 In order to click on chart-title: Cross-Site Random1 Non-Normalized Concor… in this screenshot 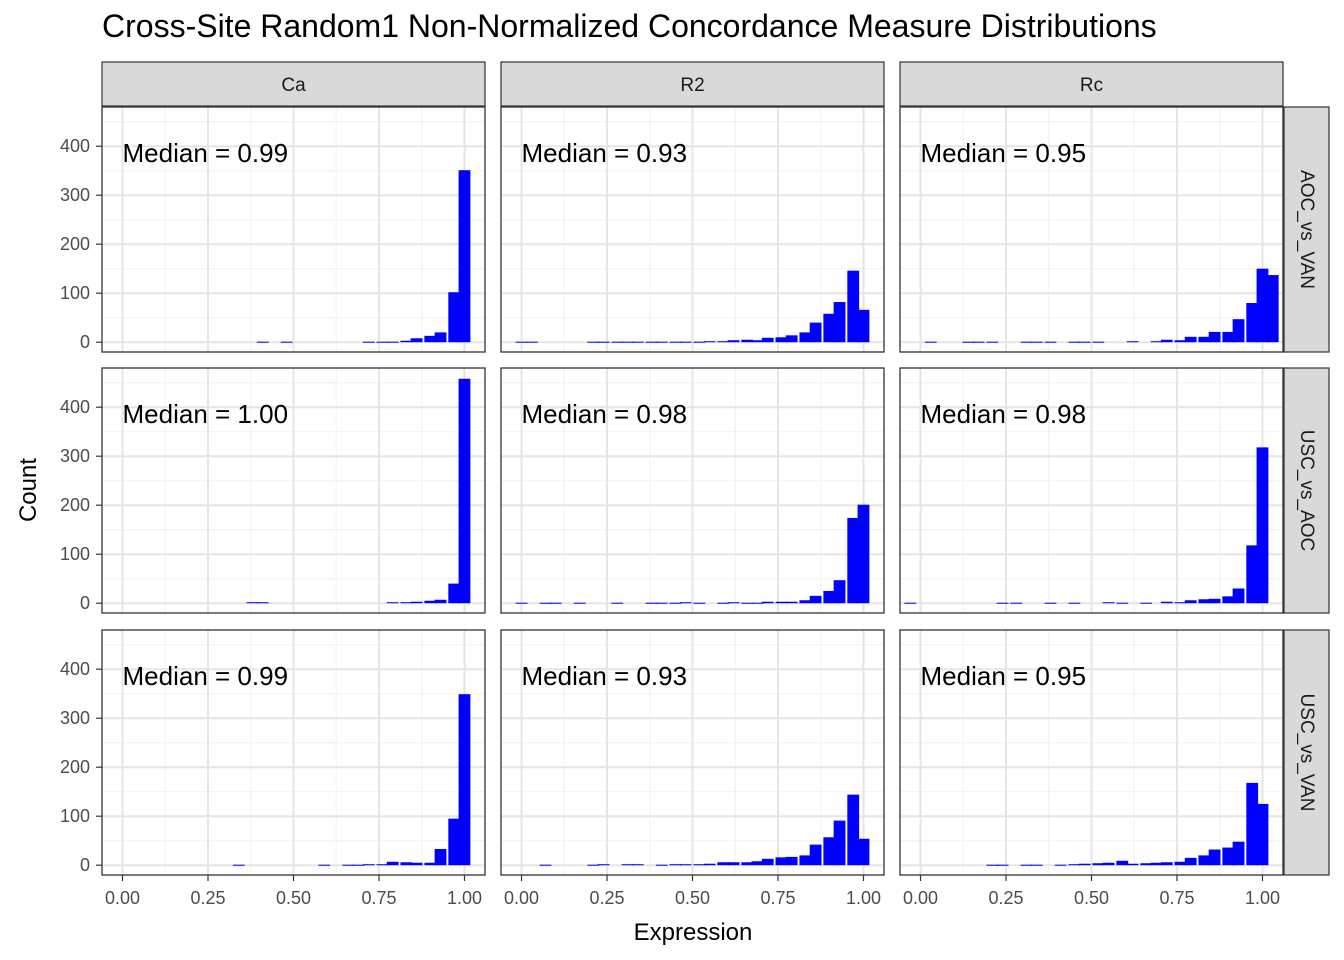, I will do `click(629, 26)`.